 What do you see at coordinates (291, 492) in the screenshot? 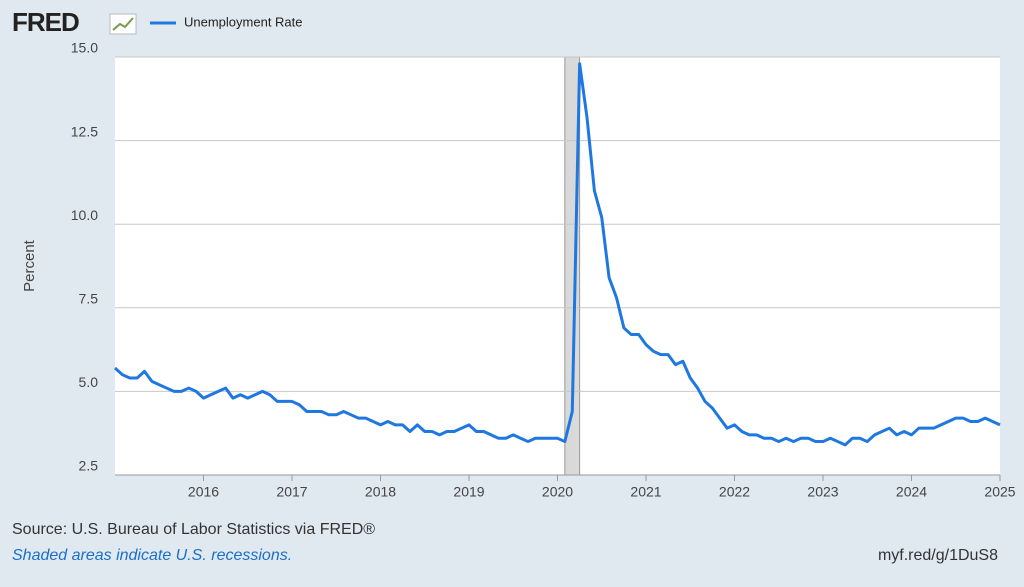
I see `x-tick-label: 2017` at bounding box center [291, 492].